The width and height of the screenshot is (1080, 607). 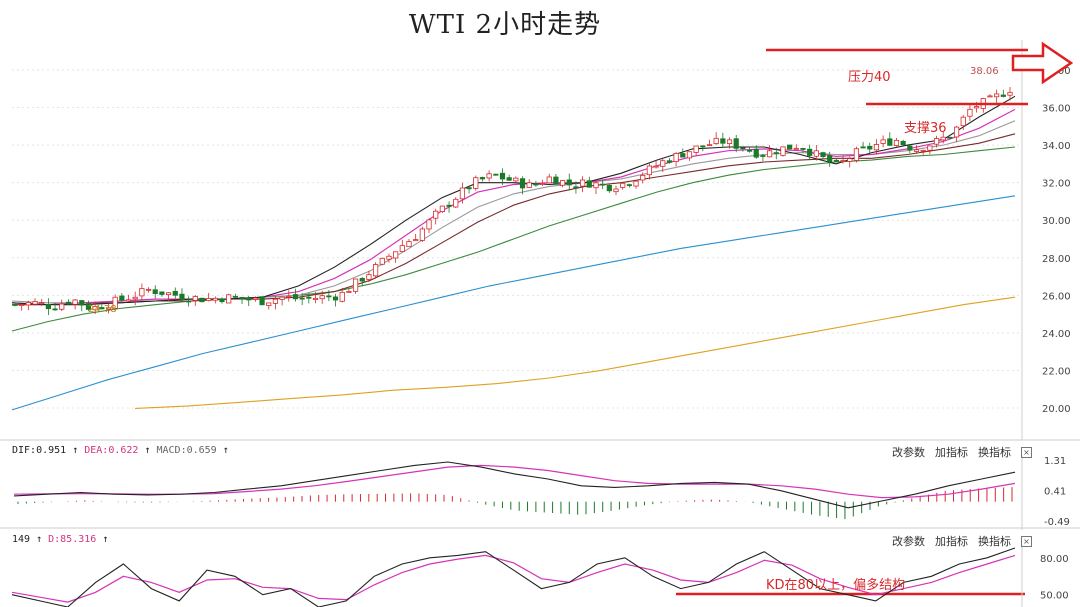 I want to click on macd-legend: DIF:0.951 ↑ DEA:0.622 ↑ MACD:0.659 ↑, so click(x=120, y=450).